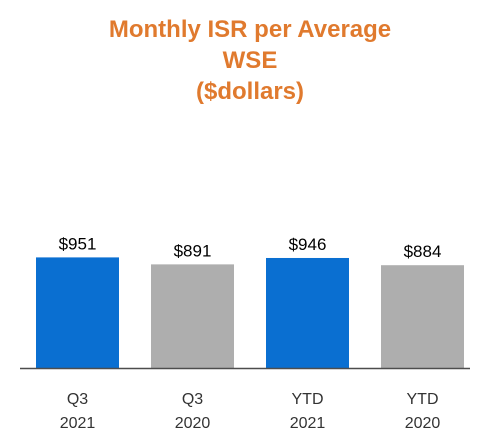 The width and height of the screenshot is (500, 448). I want to click on chart-title-line-2: WSE, so click(250, 60).